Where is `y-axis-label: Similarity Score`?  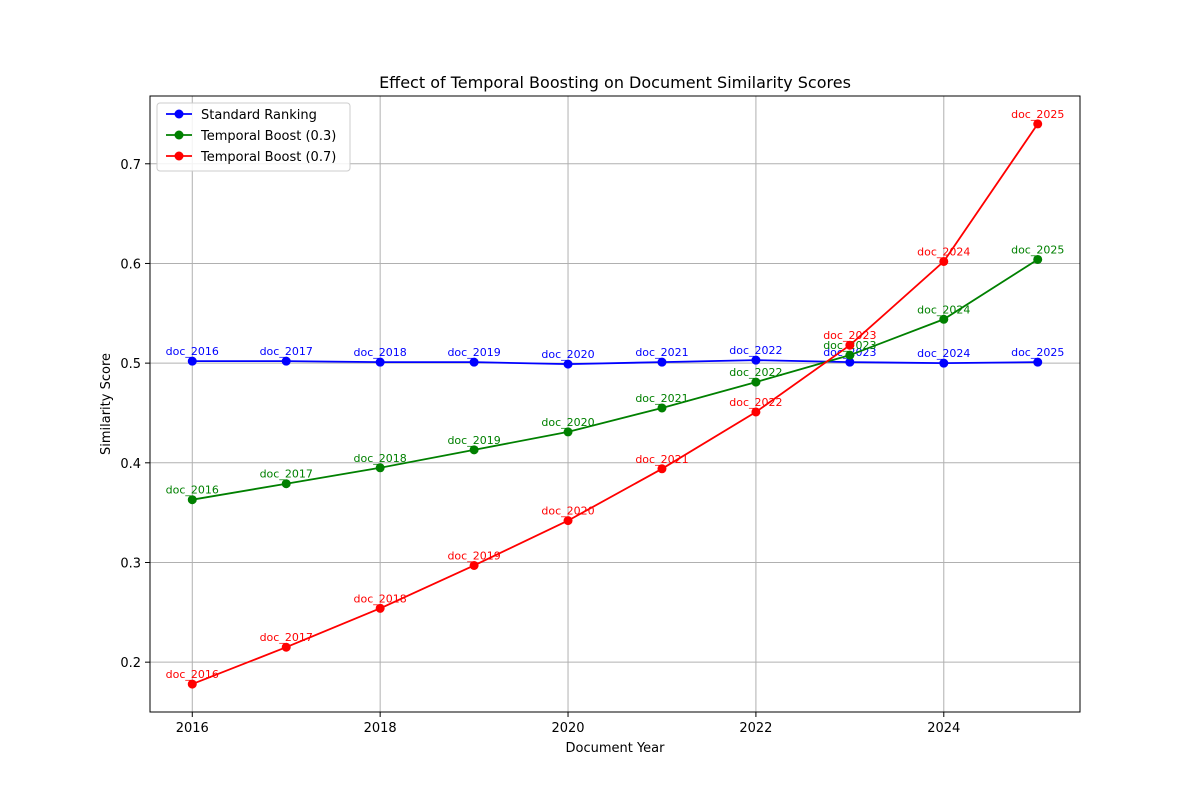
y-axis-label: Similarity Score is located at coordinates (106, 404).